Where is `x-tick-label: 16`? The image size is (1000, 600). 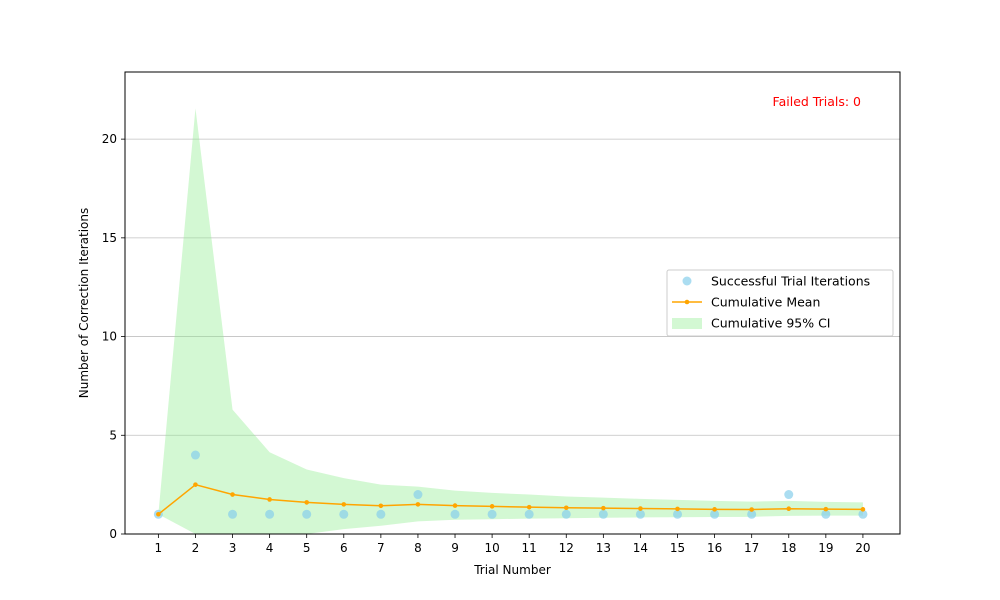 x-tick-label: 16 is located at coordinates (714, 548).